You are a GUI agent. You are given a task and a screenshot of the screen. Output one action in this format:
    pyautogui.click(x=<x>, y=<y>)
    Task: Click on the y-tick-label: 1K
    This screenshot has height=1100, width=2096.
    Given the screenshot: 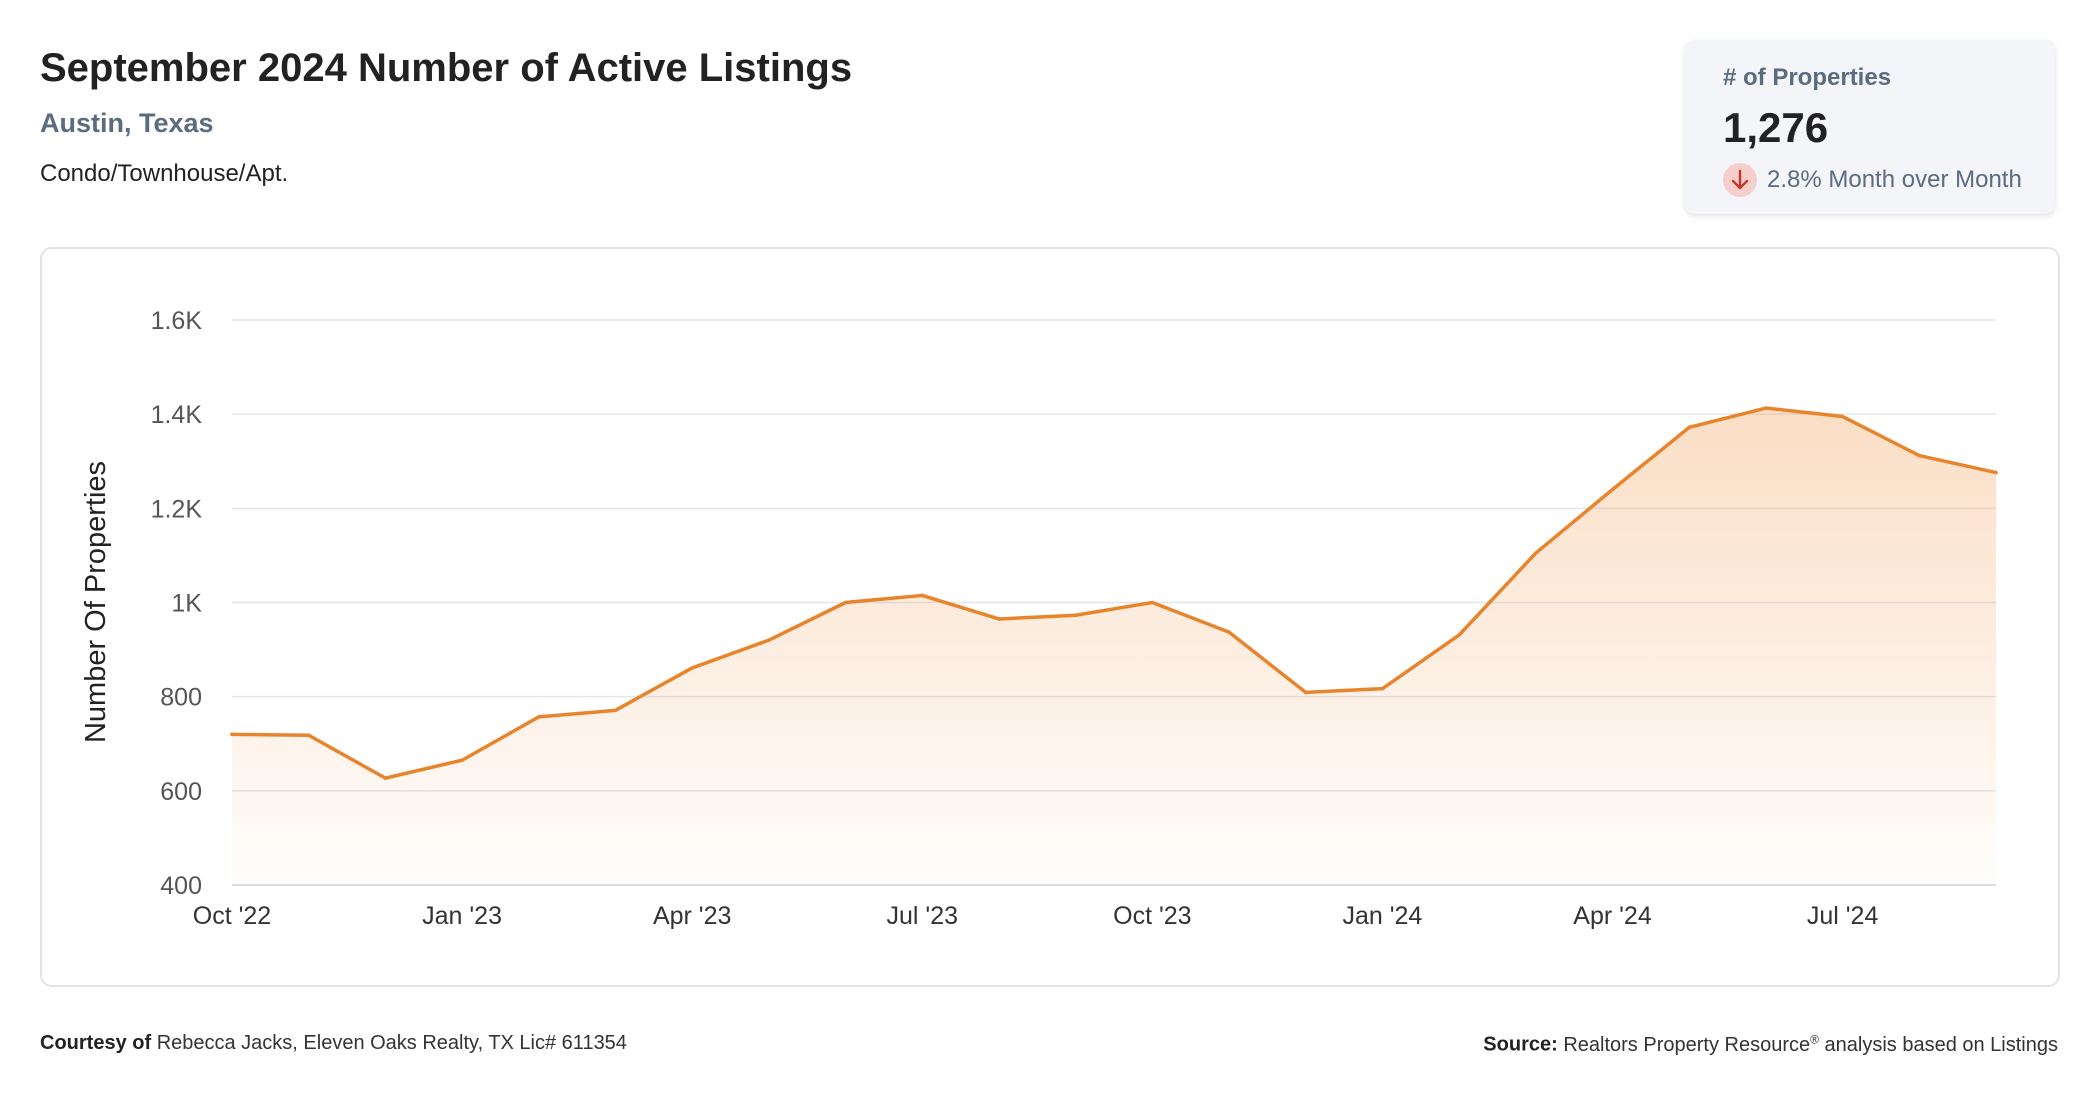 What is the action you would take?
    pyautogui.click(x=186, y=604)
    